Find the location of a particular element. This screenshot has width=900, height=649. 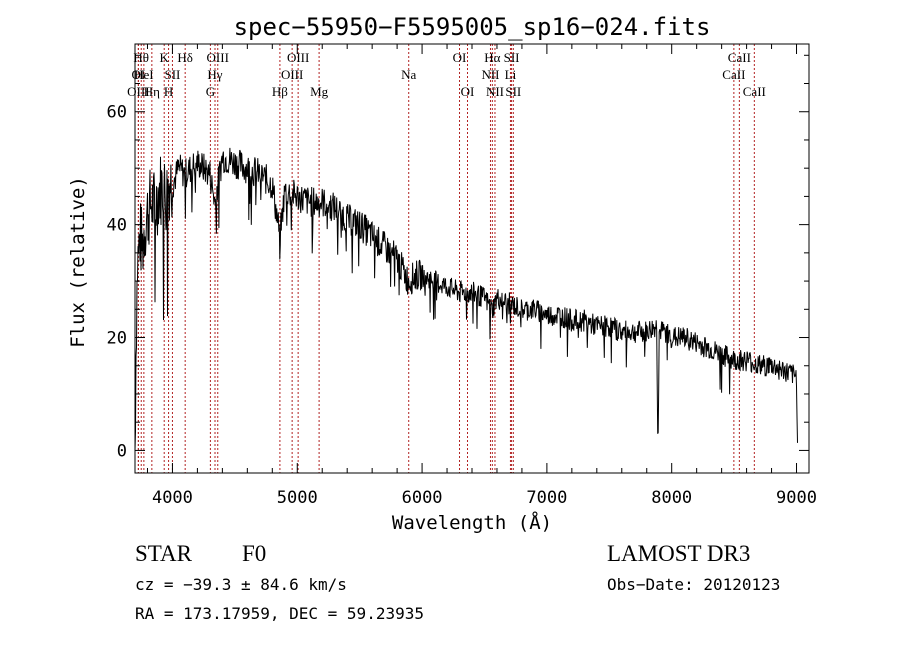

spectral-line-label: Li is located at coordinates (511, 74).